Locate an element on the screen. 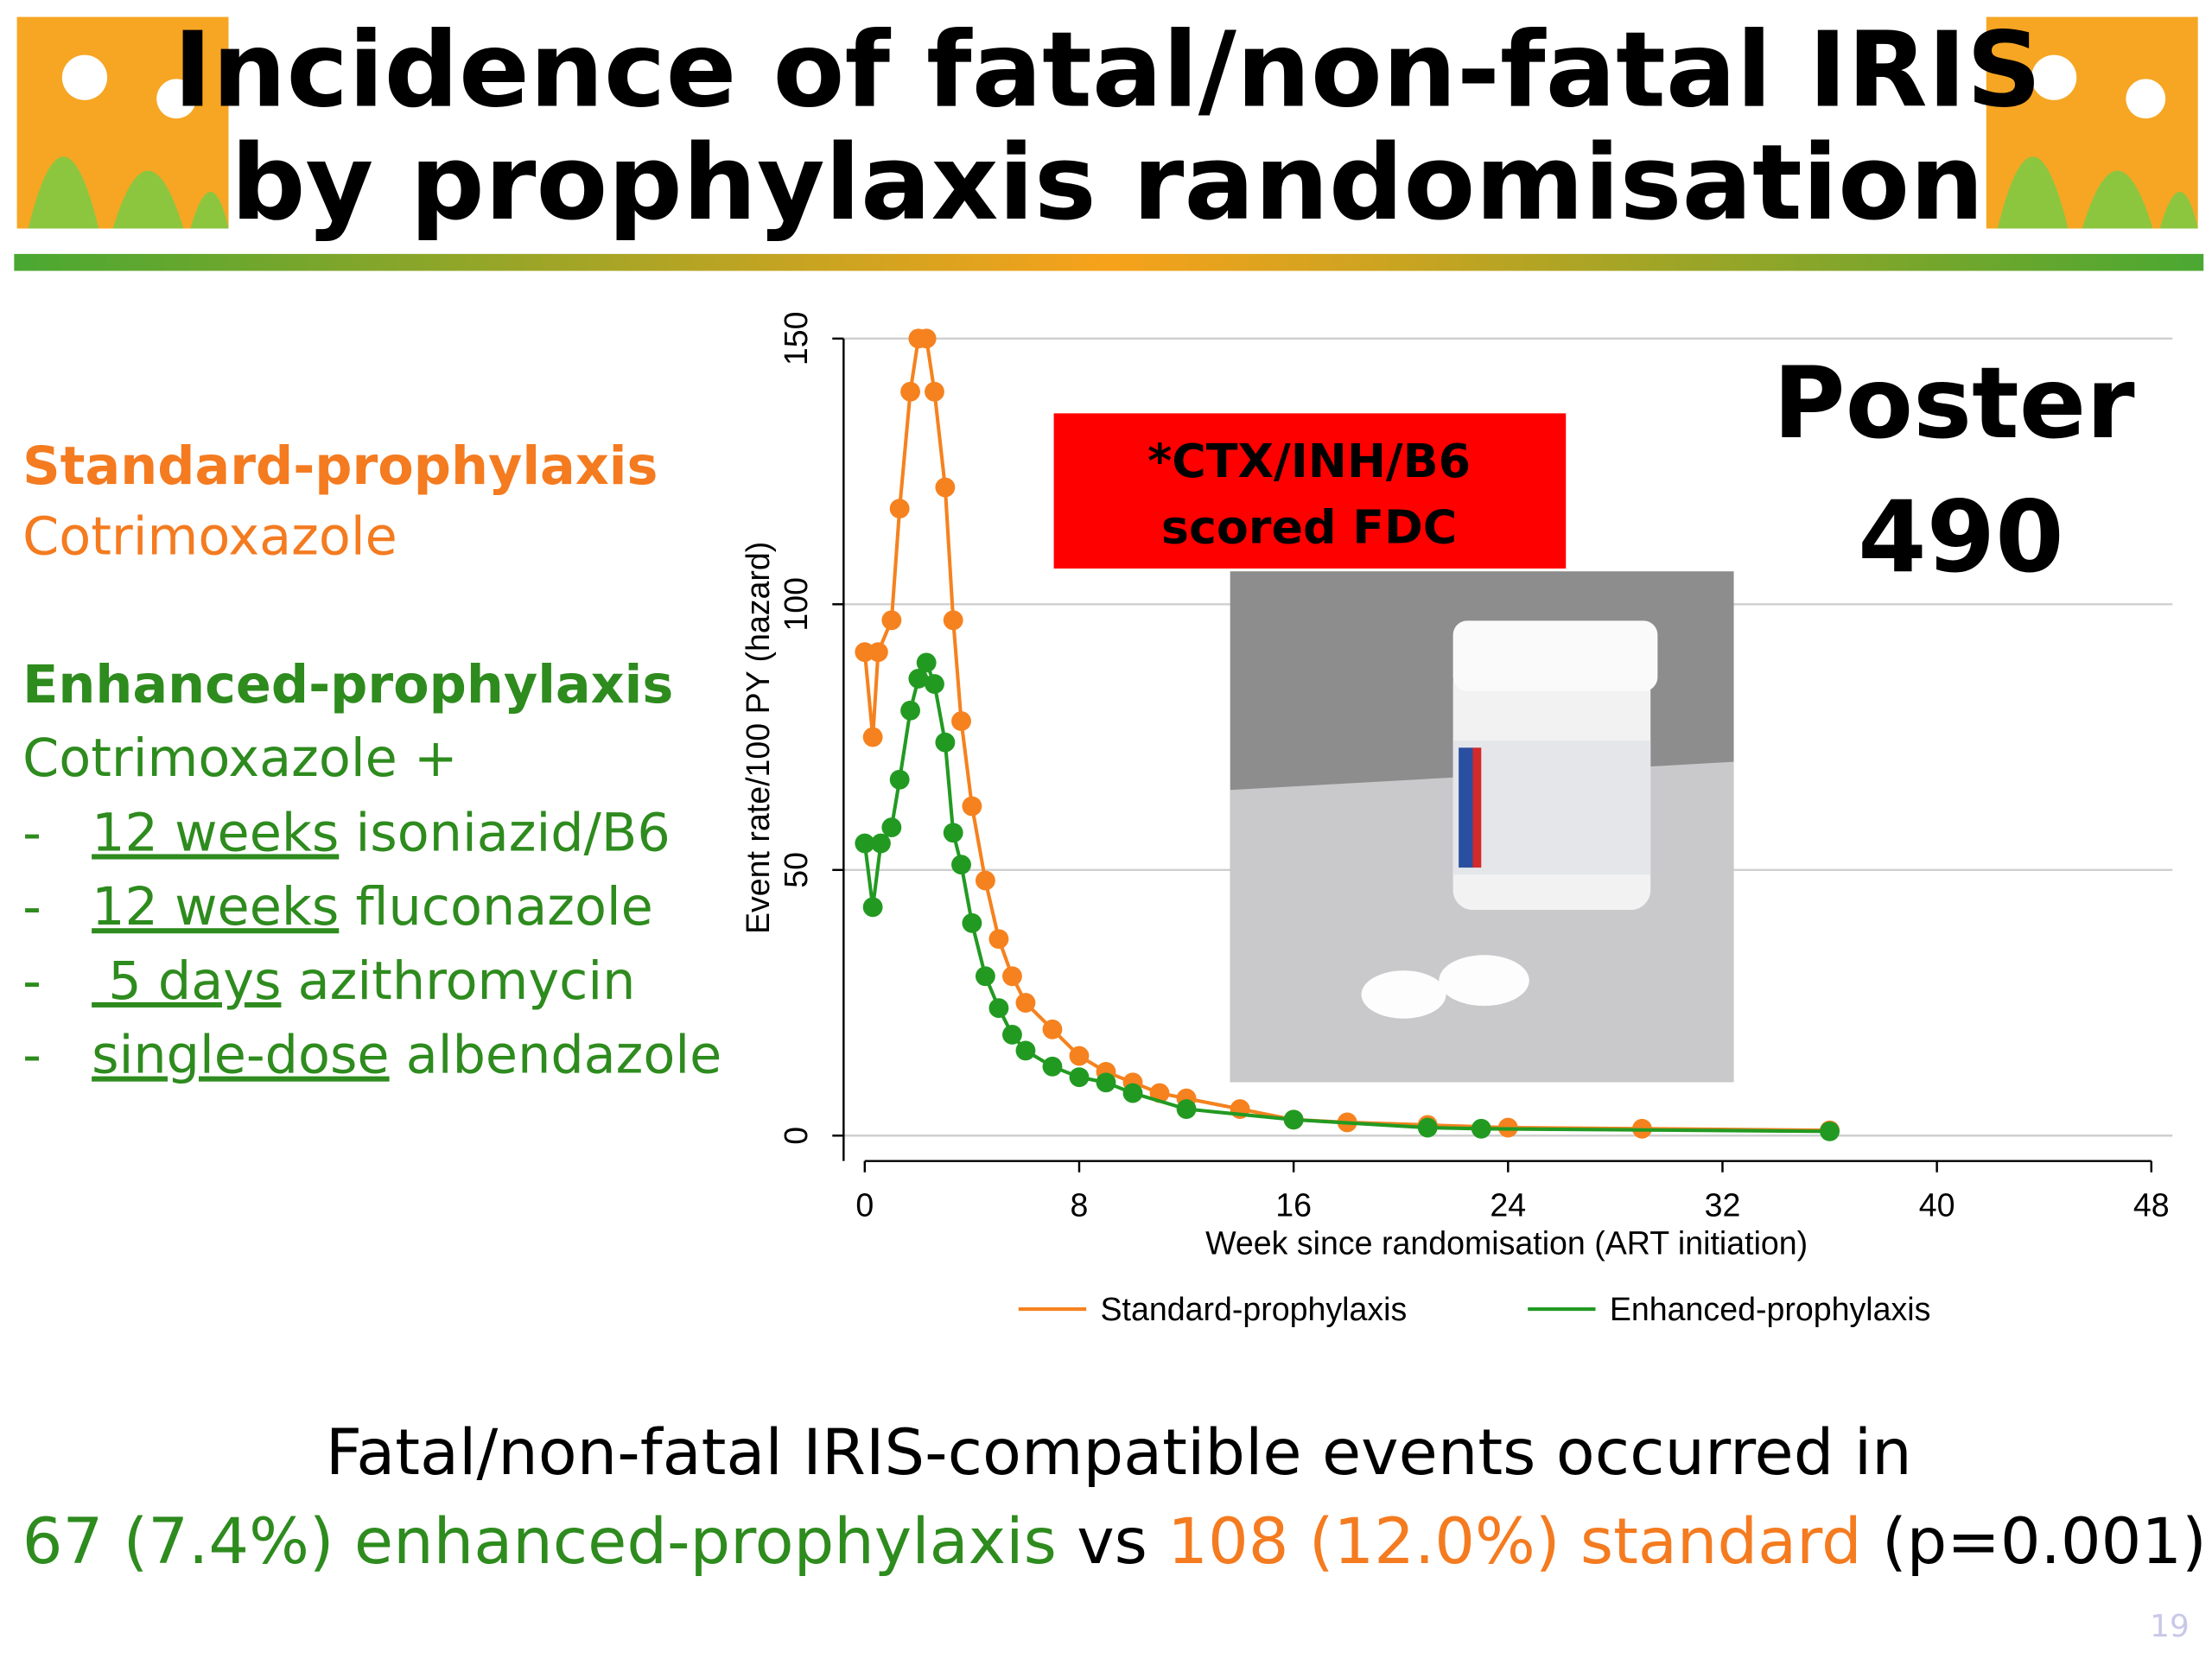 Image resolution: width=2212 pixels, height=1659 pixels. page-number: 19 is located at coordinates (2170, 1626).